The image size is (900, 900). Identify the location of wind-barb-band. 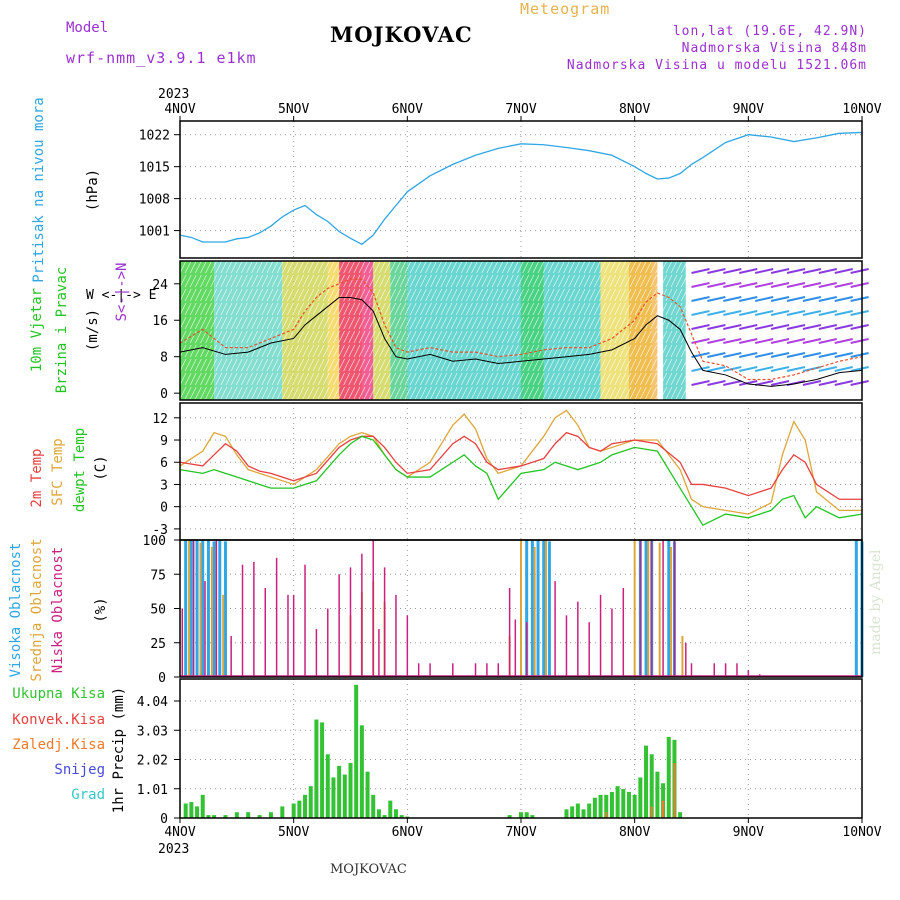
(305, 330).